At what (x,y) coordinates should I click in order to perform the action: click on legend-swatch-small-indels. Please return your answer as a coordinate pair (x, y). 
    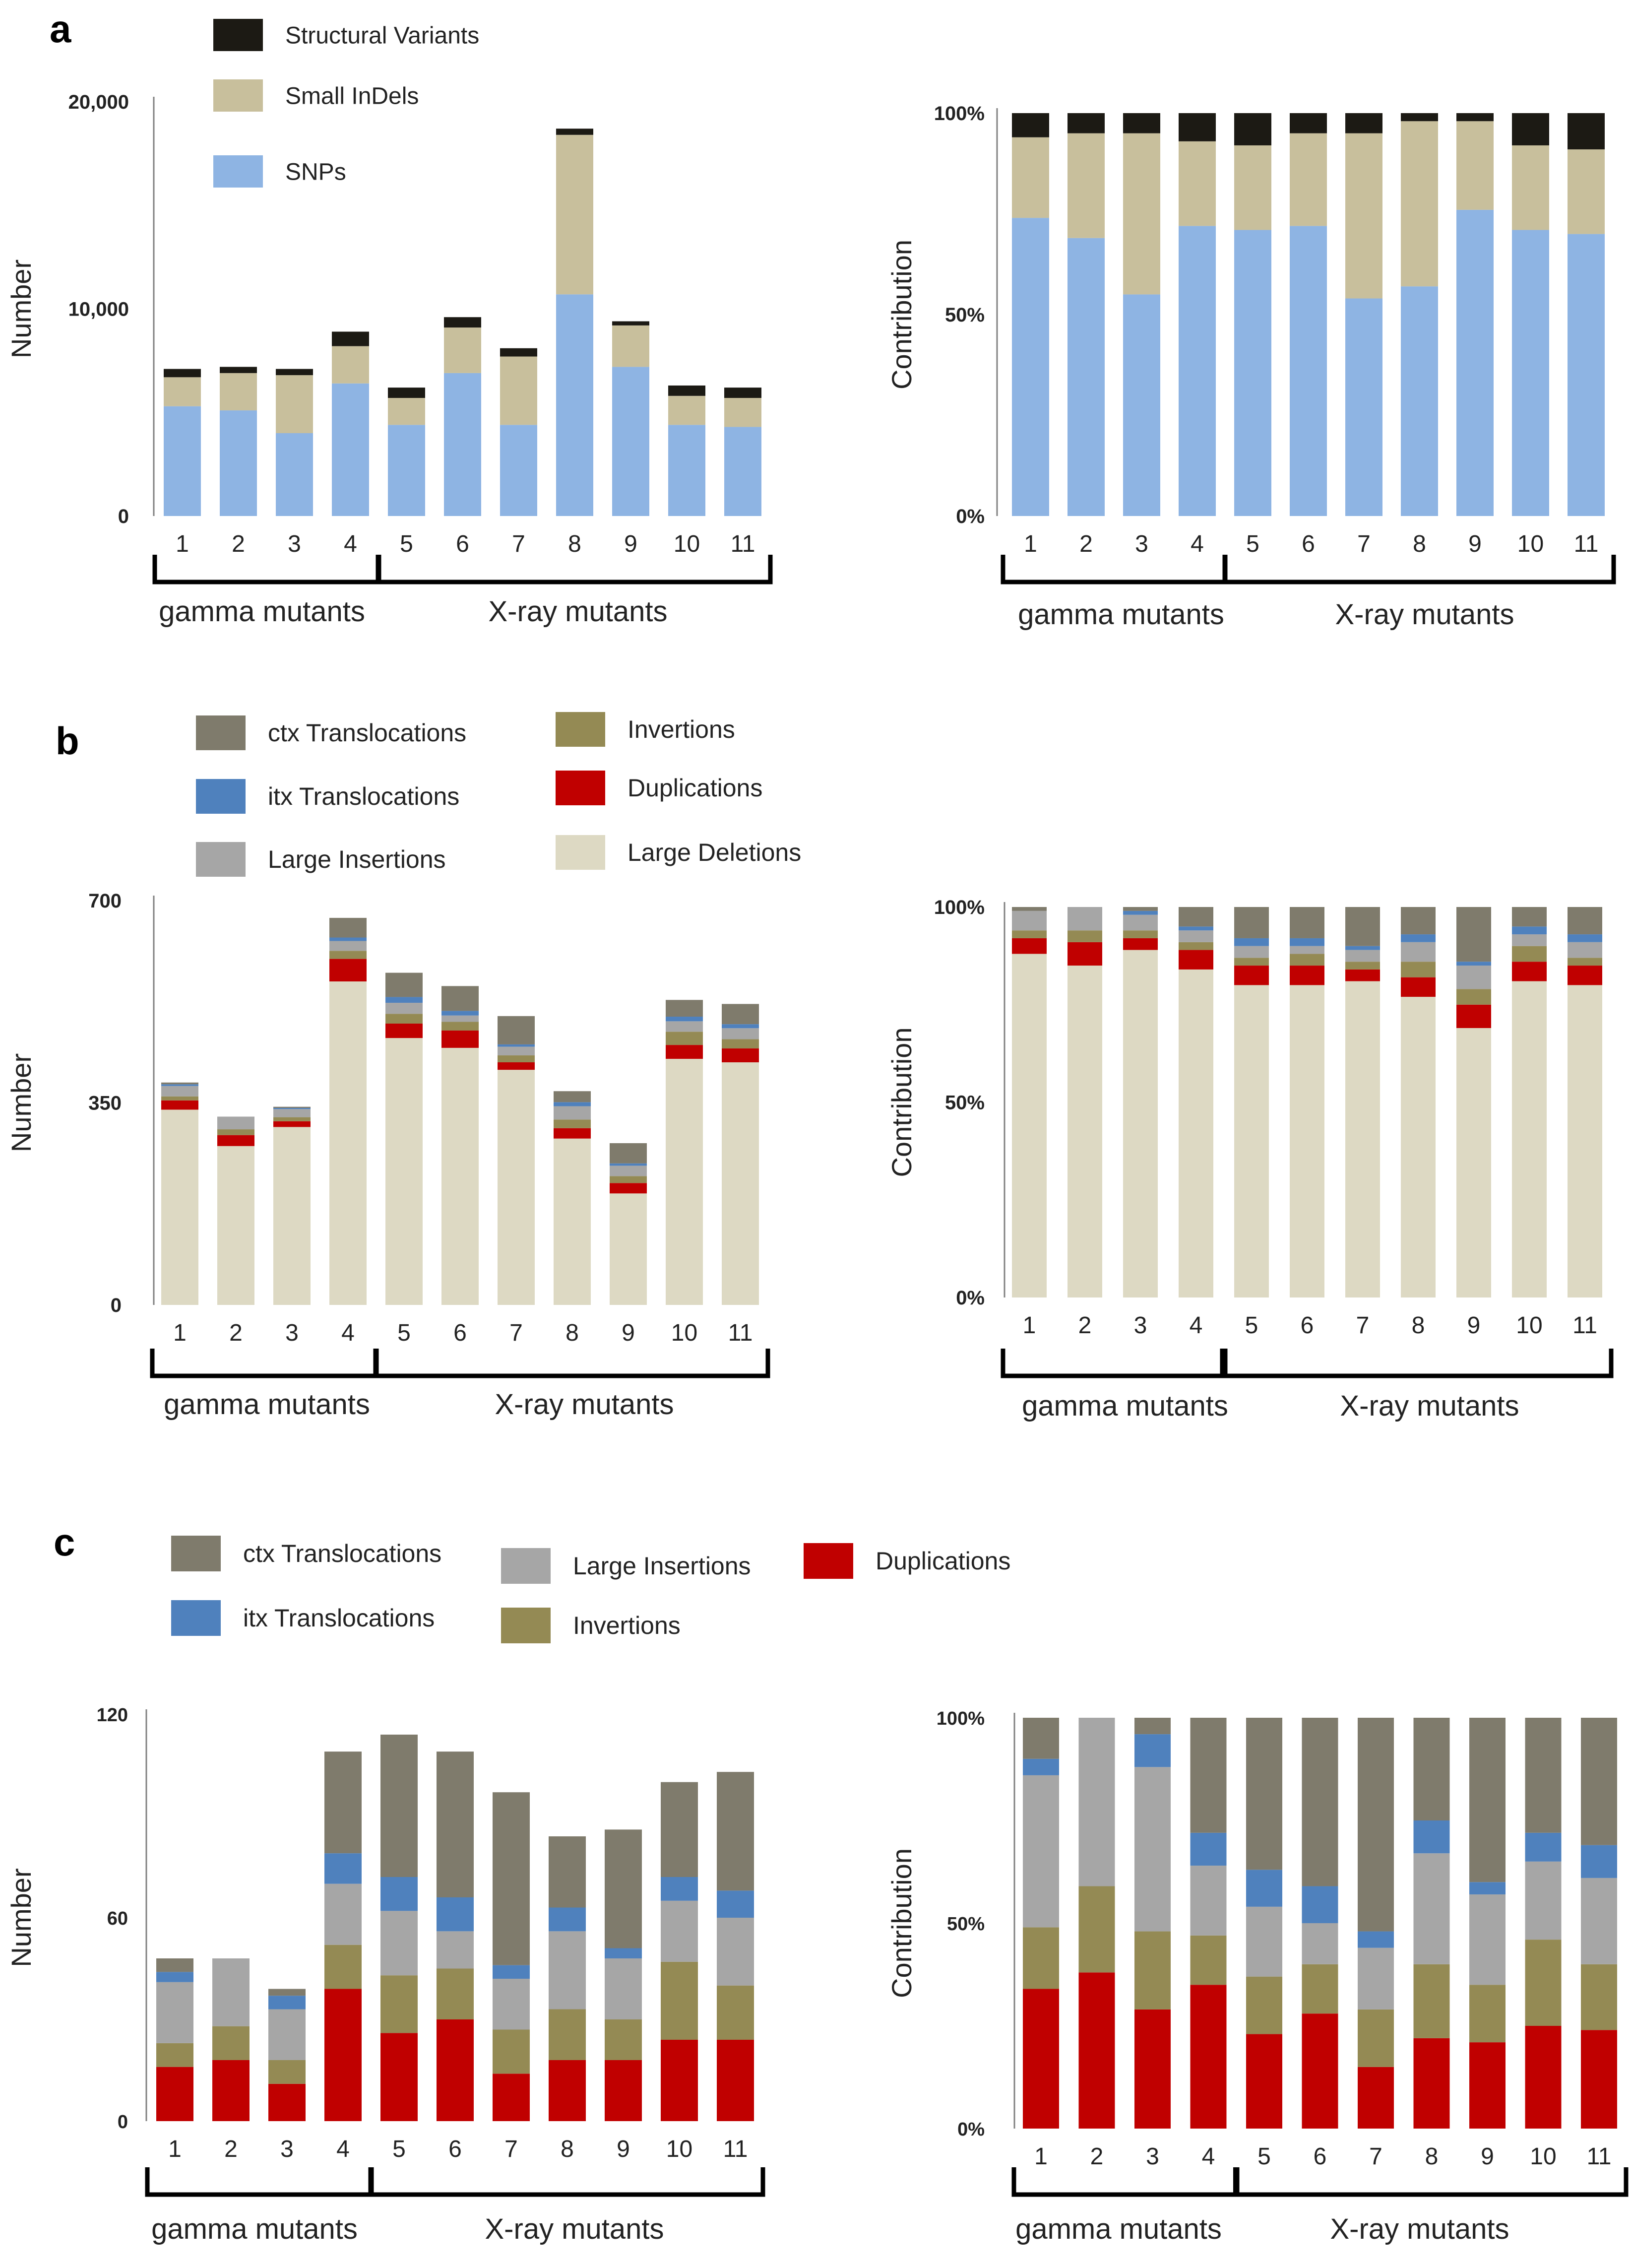
    Looking at the image, I should click on (238, 95).